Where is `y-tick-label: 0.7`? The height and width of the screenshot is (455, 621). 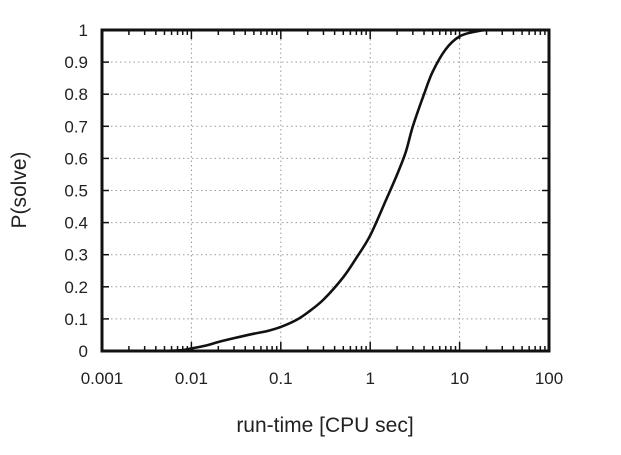 y-tick-label: 0.7 is located at coordinates (76, 126).